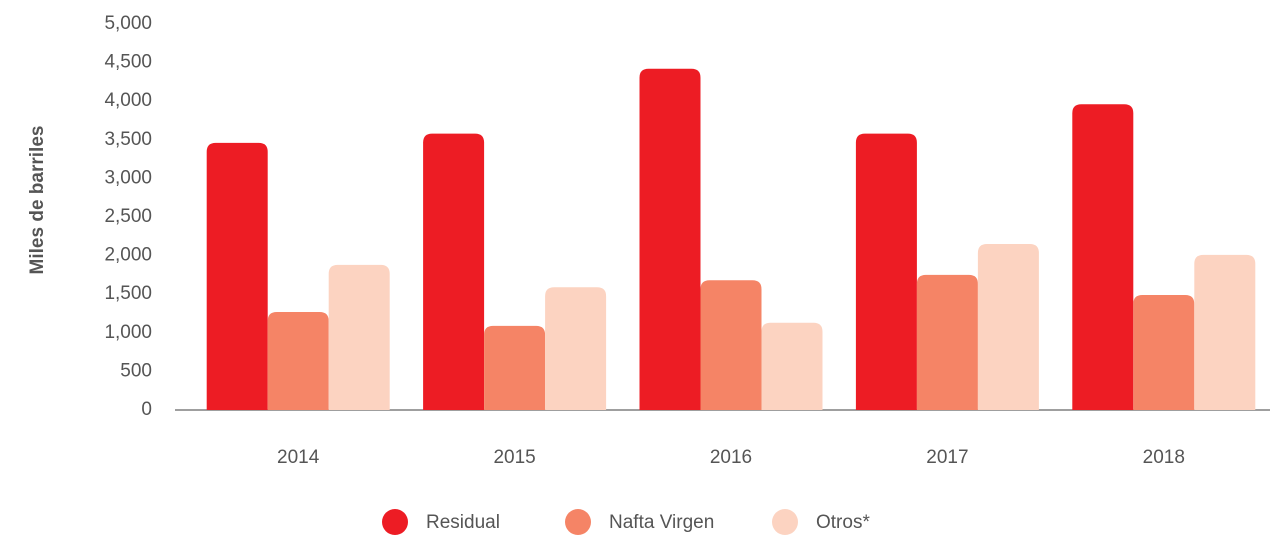 The width and height of the screenshot is (1288, 538). I want to click on x-tick-label: 2016, so click(731, 457).